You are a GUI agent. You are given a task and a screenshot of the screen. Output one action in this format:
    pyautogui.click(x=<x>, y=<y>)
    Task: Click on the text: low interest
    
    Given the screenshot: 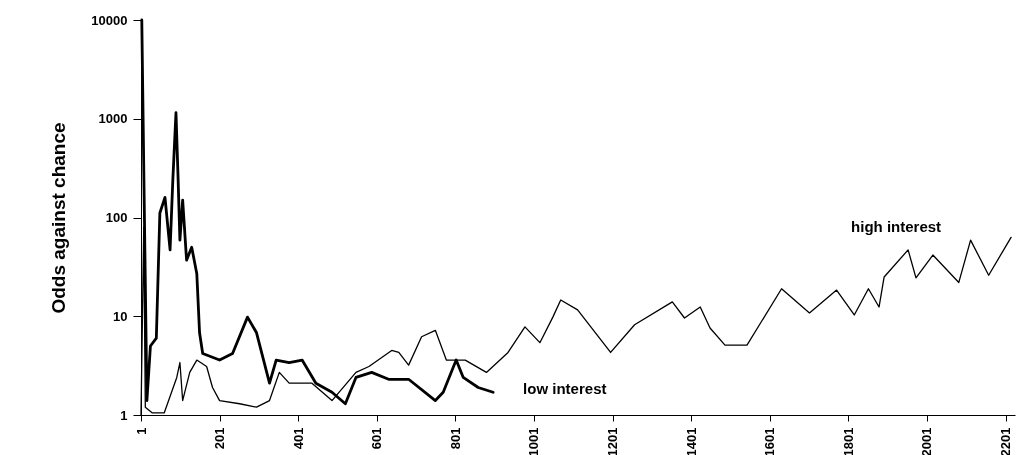 What is the action you would take?
    pyautogui.click(x=565, y=389)
    